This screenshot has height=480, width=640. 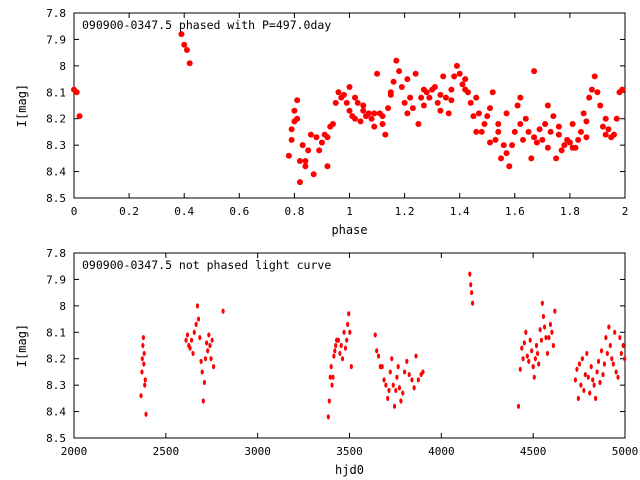 What do you see at coordinates (56, 279) in the screenshot?
I see `y-tick-label: 7.9` at bounding box center [56, 279].